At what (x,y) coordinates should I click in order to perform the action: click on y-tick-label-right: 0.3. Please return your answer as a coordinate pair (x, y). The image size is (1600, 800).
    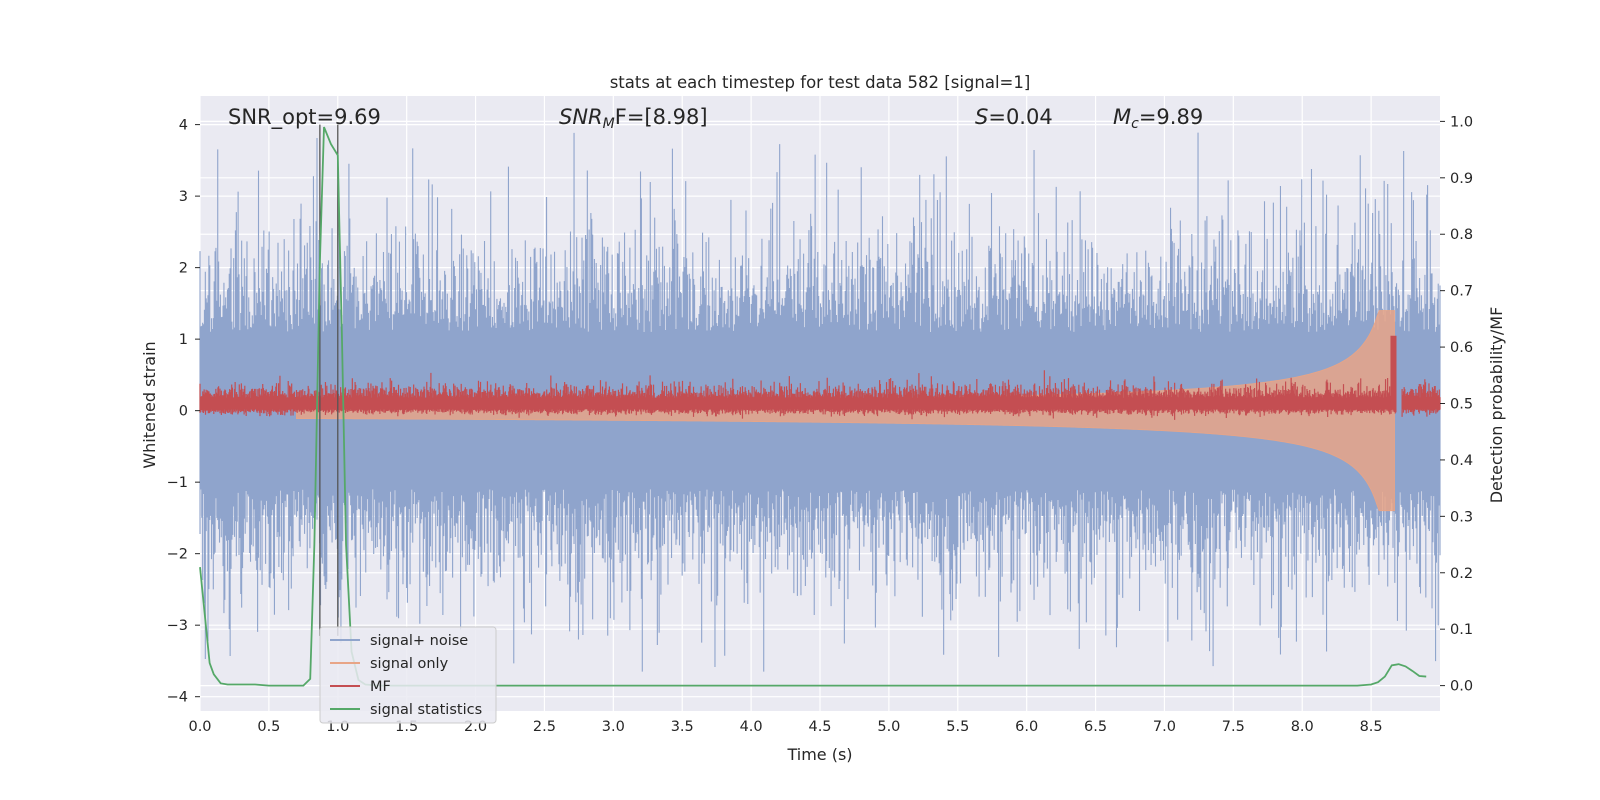
    Looking at the image, I should click on (1461, 517).